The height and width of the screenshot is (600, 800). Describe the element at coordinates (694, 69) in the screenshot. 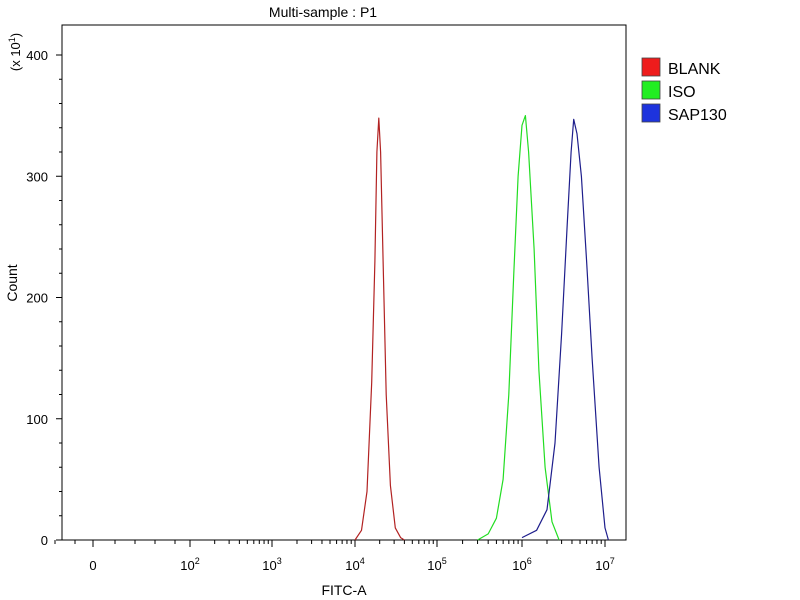

I see `legend-label-blank: BLANK` at that location.